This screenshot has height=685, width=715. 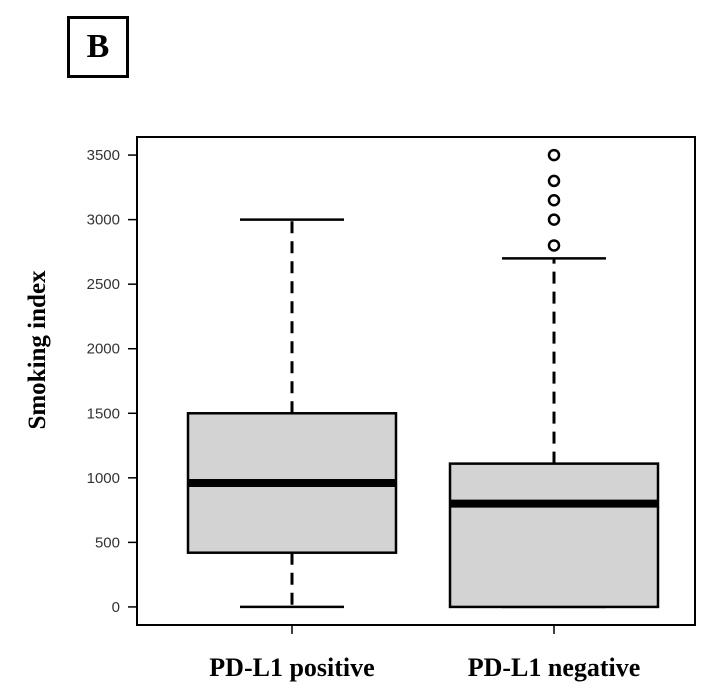 I want to click on y-tick-label: 1000, so click(x=103, y=478).